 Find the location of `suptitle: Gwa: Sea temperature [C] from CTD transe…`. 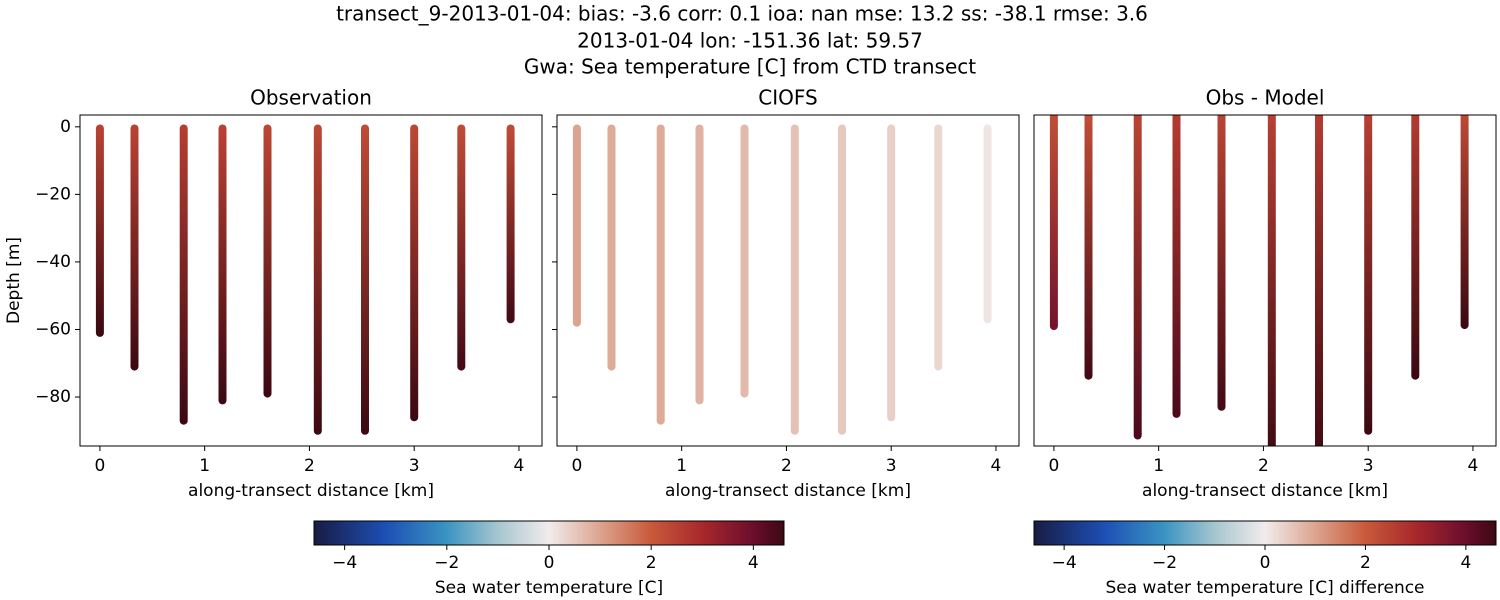

suptitle: Gwa: Sea temperature [C] from CTD transe… is located at coordinates (750, 67).